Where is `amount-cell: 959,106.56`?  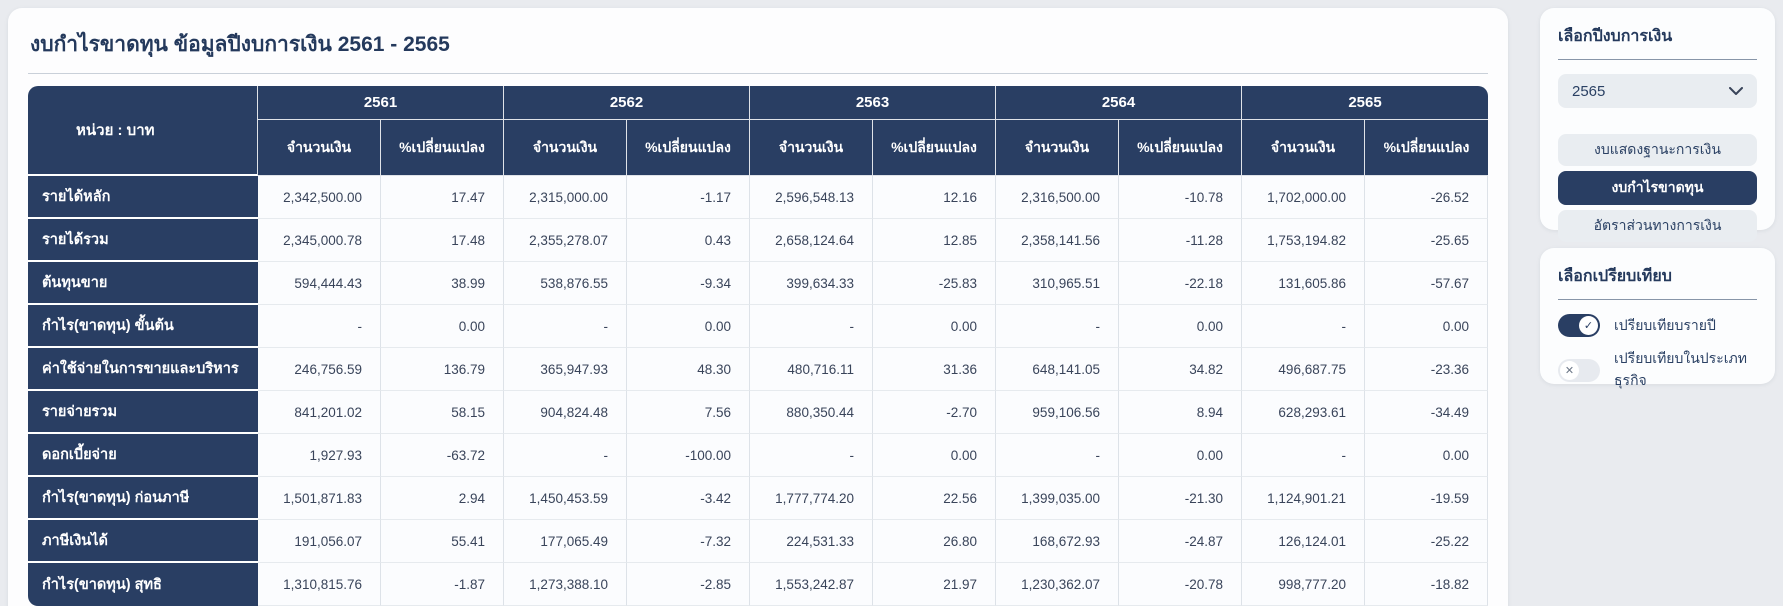 amount-cell: 959,106.56 is located at coordinates (1057, 412).